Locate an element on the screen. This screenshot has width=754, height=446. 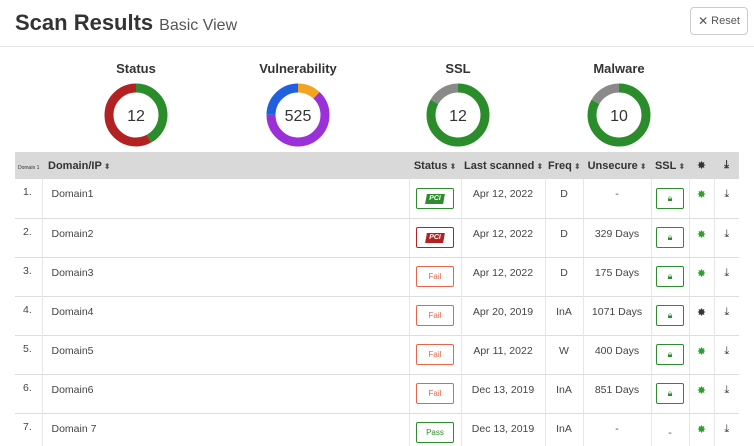
table-row: 7. Domain 7 Pass Dec 13, 2019 InA - - ✸ ⤓ is located at coordinates (377, 429).